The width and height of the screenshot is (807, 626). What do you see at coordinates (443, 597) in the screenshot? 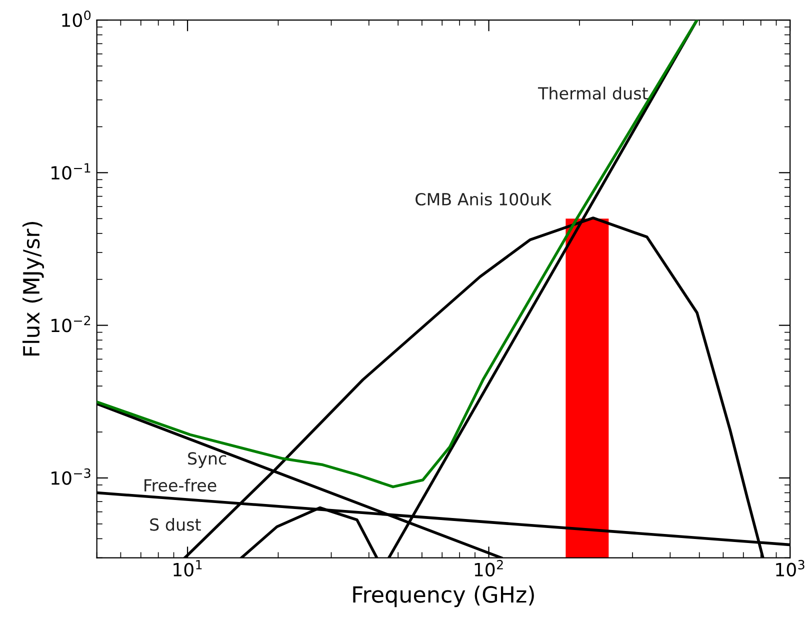
I see `x-axis-title: Frequency (GHz)` at bounding box center [443, 597].